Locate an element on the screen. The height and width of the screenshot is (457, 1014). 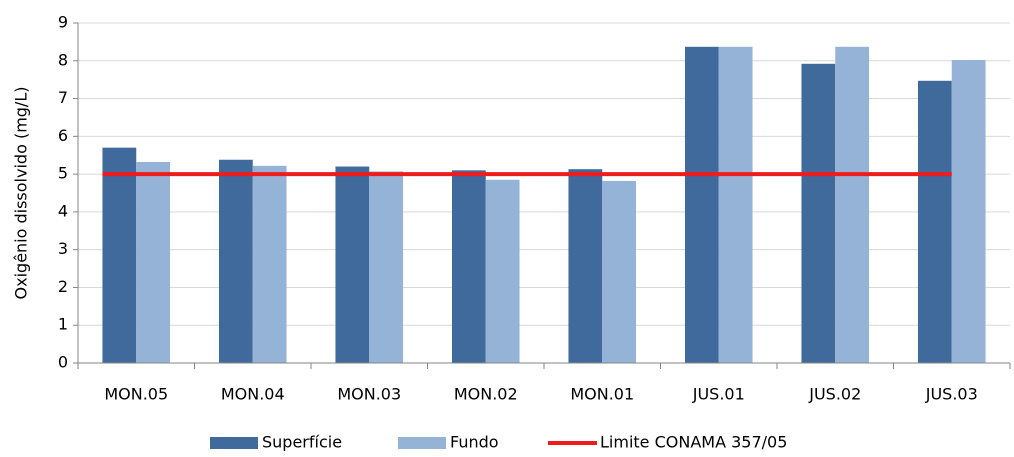
y-axis-label: Oxigênio dissolvido (mg/L) is located at coordinates (21, 193).